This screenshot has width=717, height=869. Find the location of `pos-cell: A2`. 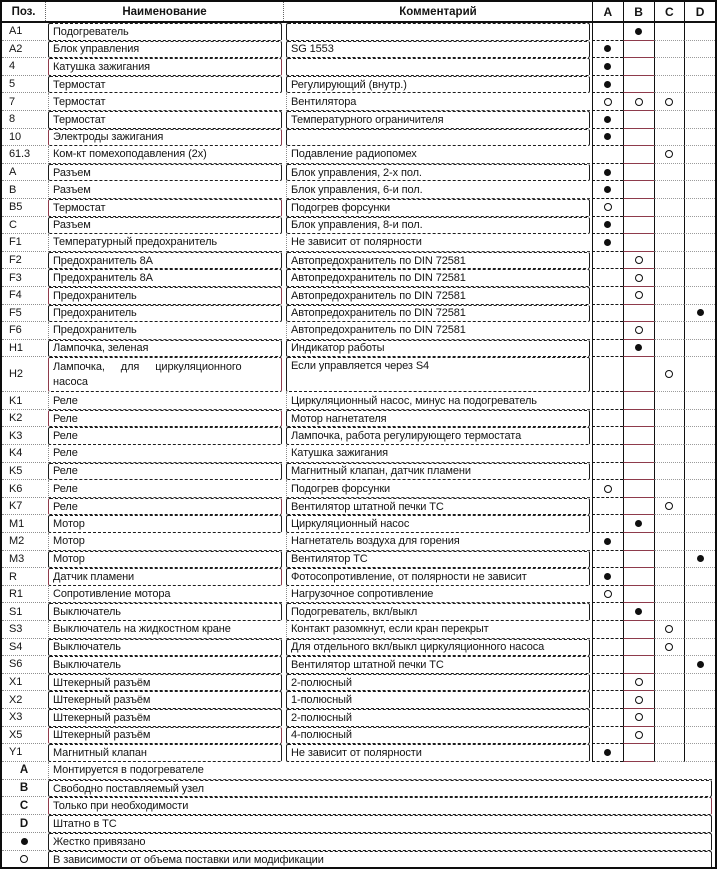

pos-cell: A2 is located at coordinates (24, 50).